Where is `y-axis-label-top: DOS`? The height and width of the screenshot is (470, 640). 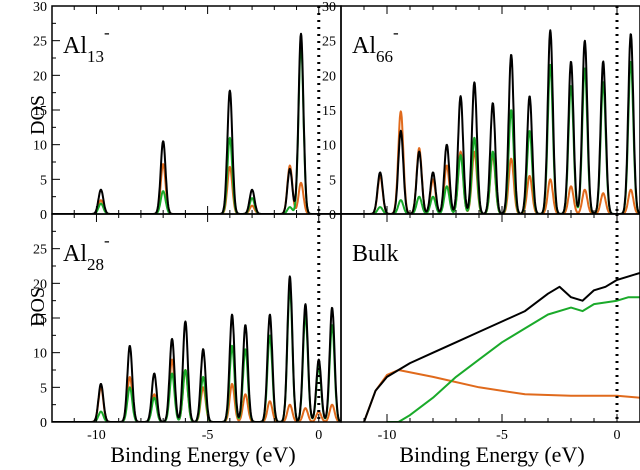 y-axis-label-top: DOS is located at coordinates (38, 115).